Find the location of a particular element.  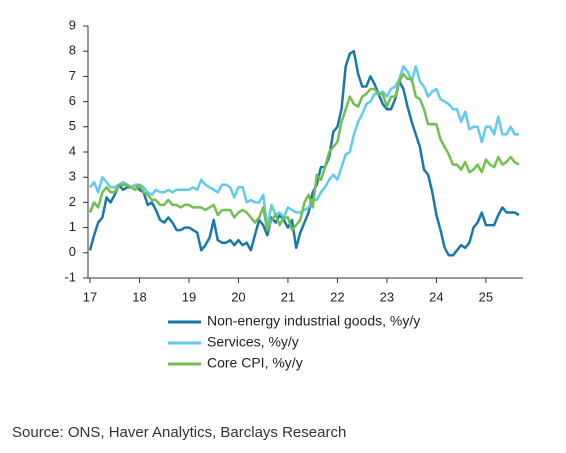

x-tick-label: 24 is located at coordinates (436, 296).